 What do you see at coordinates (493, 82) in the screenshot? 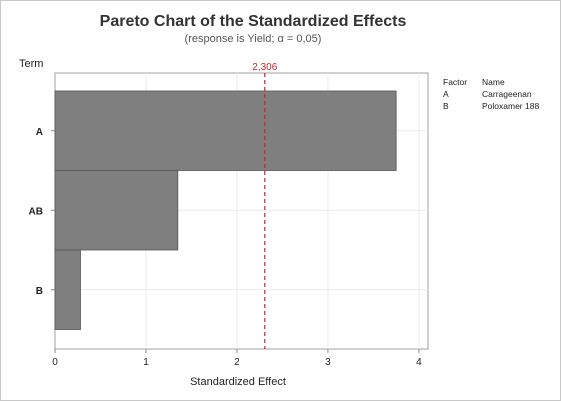
I see `legend-header-name: Name` at bounding box center [493, 82].